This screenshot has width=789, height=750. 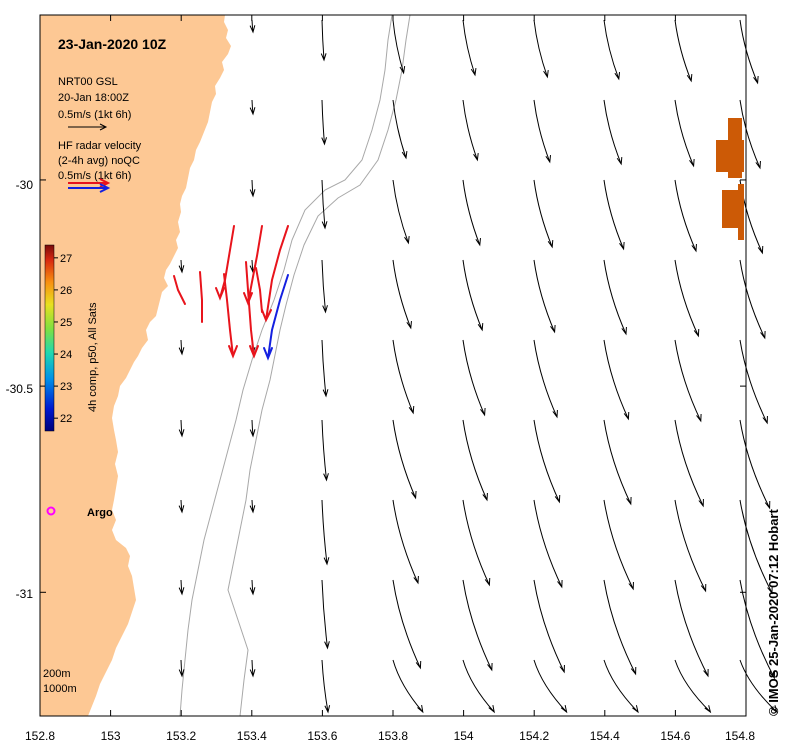 What do you see at coordinates (740, 736) in the screenshot?
I see `x-tick-label: 154.8` at bounding box center [740, 736].